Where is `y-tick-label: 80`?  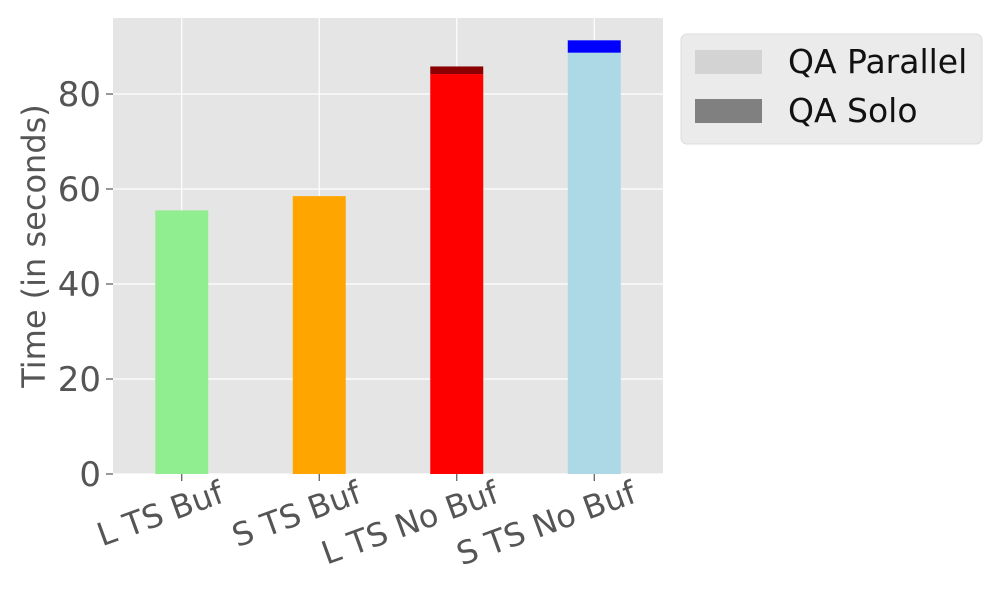 y-tick-label: 80 is located at coordinates (79, 95).